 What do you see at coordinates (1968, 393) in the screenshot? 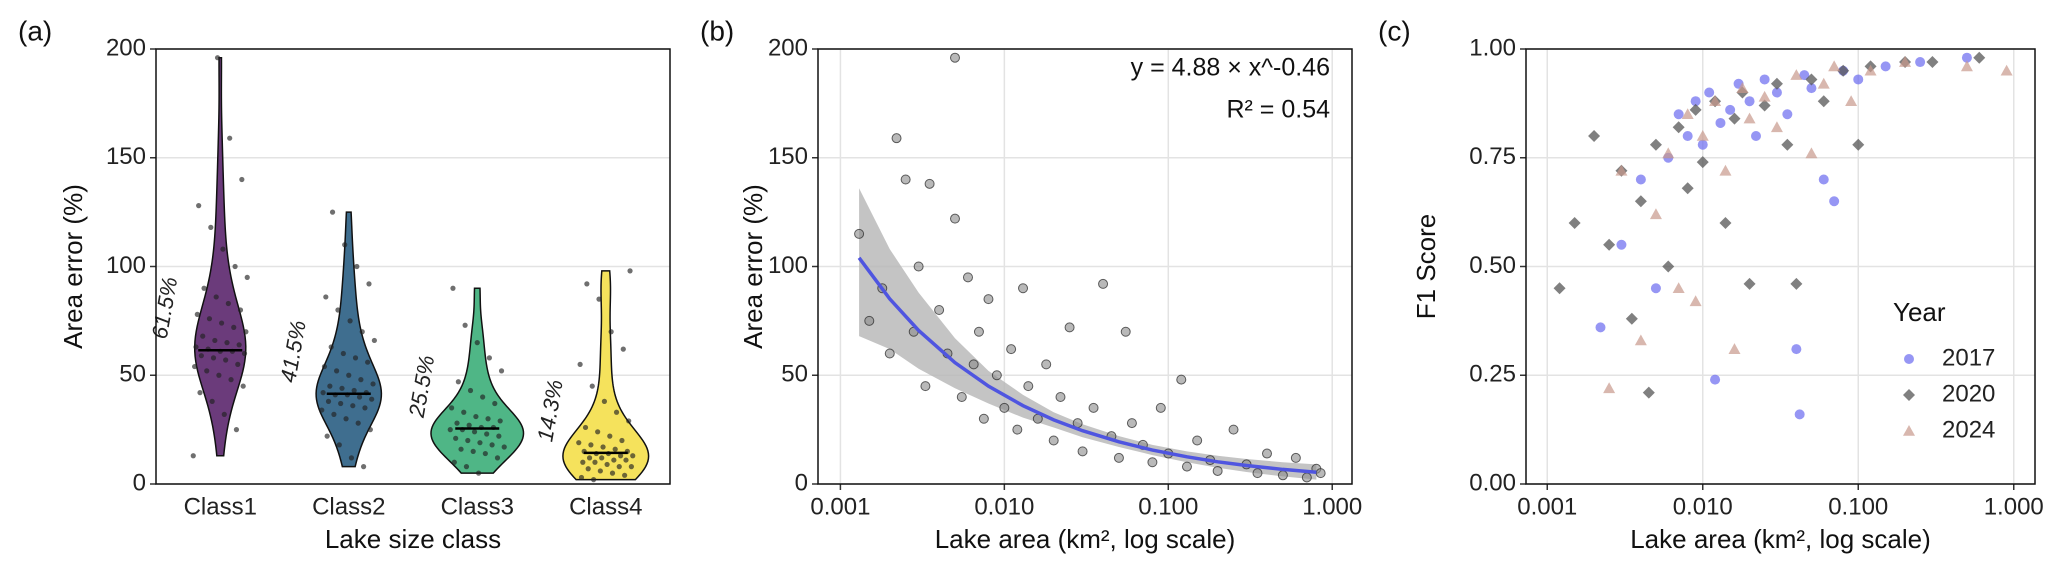
I see `legend-label: 2020` at bounding box center [1968, 393].